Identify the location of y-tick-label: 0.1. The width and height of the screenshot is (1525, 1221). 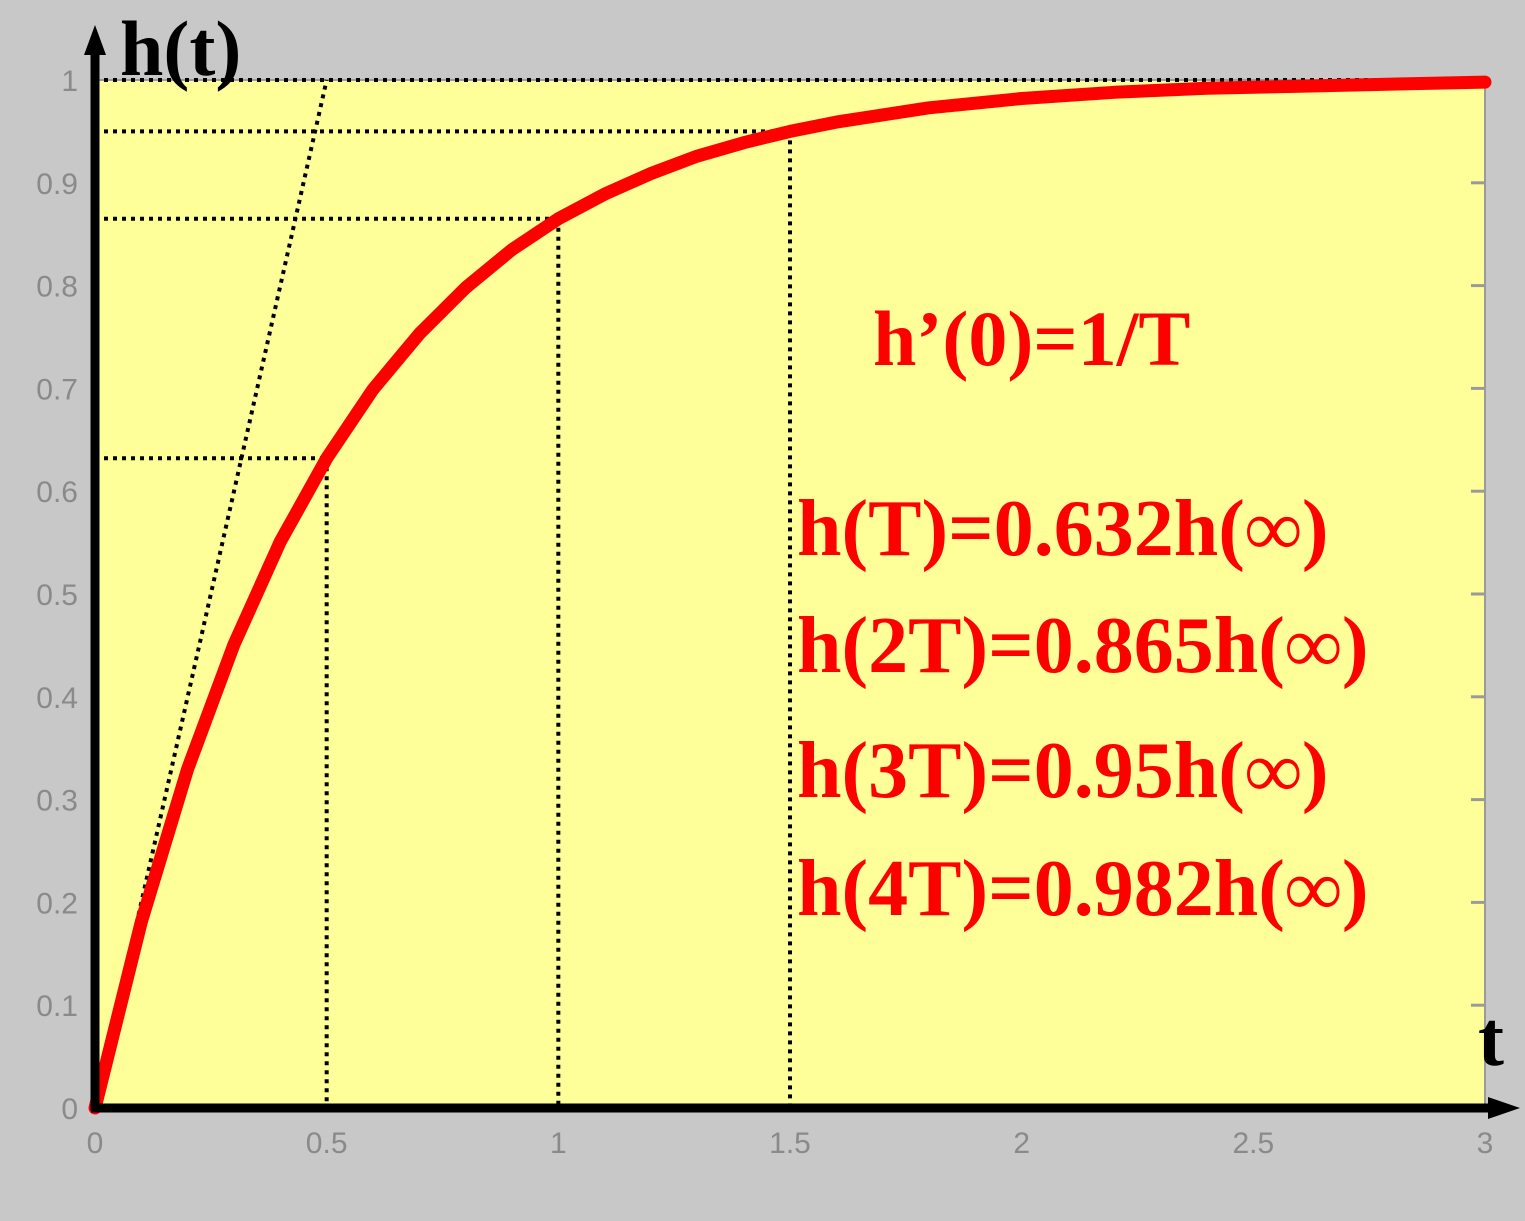
(57, 1006).